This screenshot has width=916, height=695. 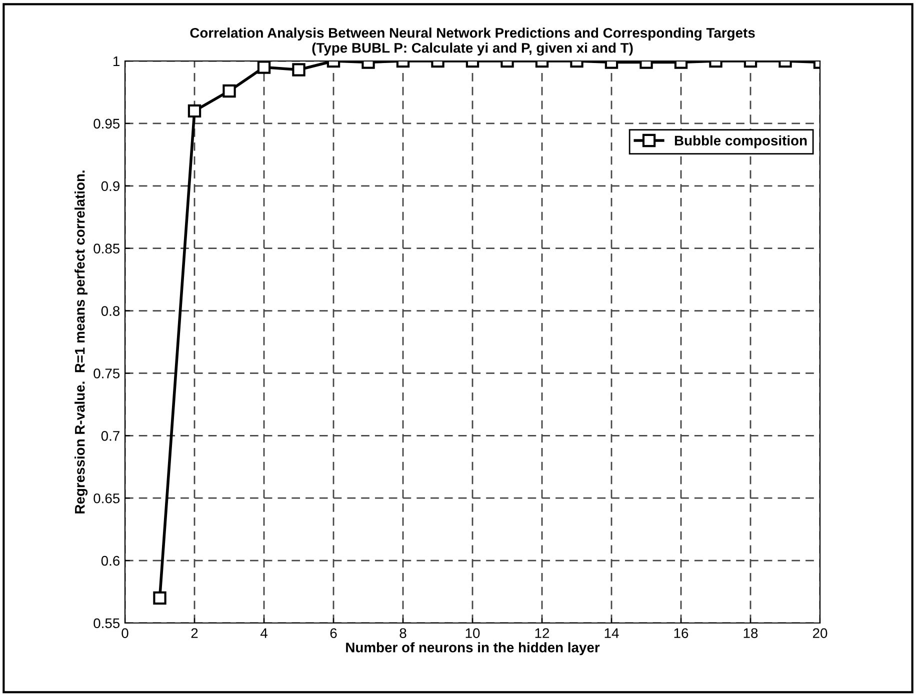 What do you see at coordinates (194, 633) in the screenshot?
I see `x-tick-label: 2` at bounding box center [194, 633].